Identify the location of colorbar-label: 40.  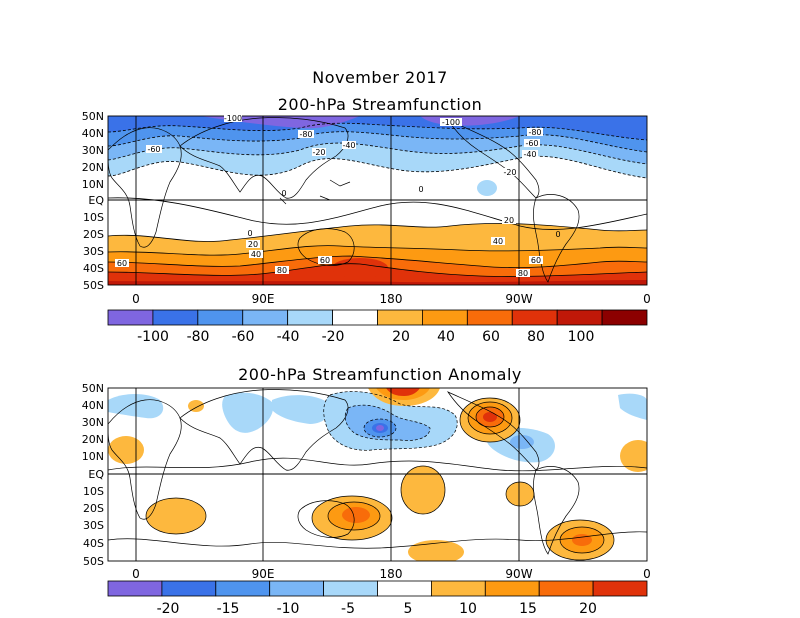
(446, 337).